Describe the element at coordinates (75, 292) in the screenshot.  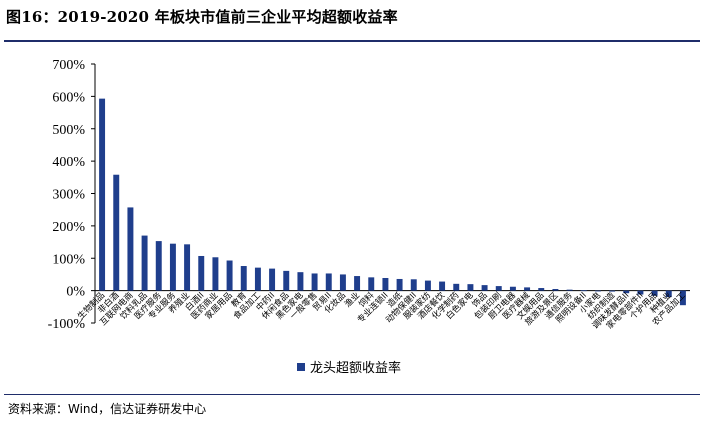
I see `y-tick-label: 0%` at that location.